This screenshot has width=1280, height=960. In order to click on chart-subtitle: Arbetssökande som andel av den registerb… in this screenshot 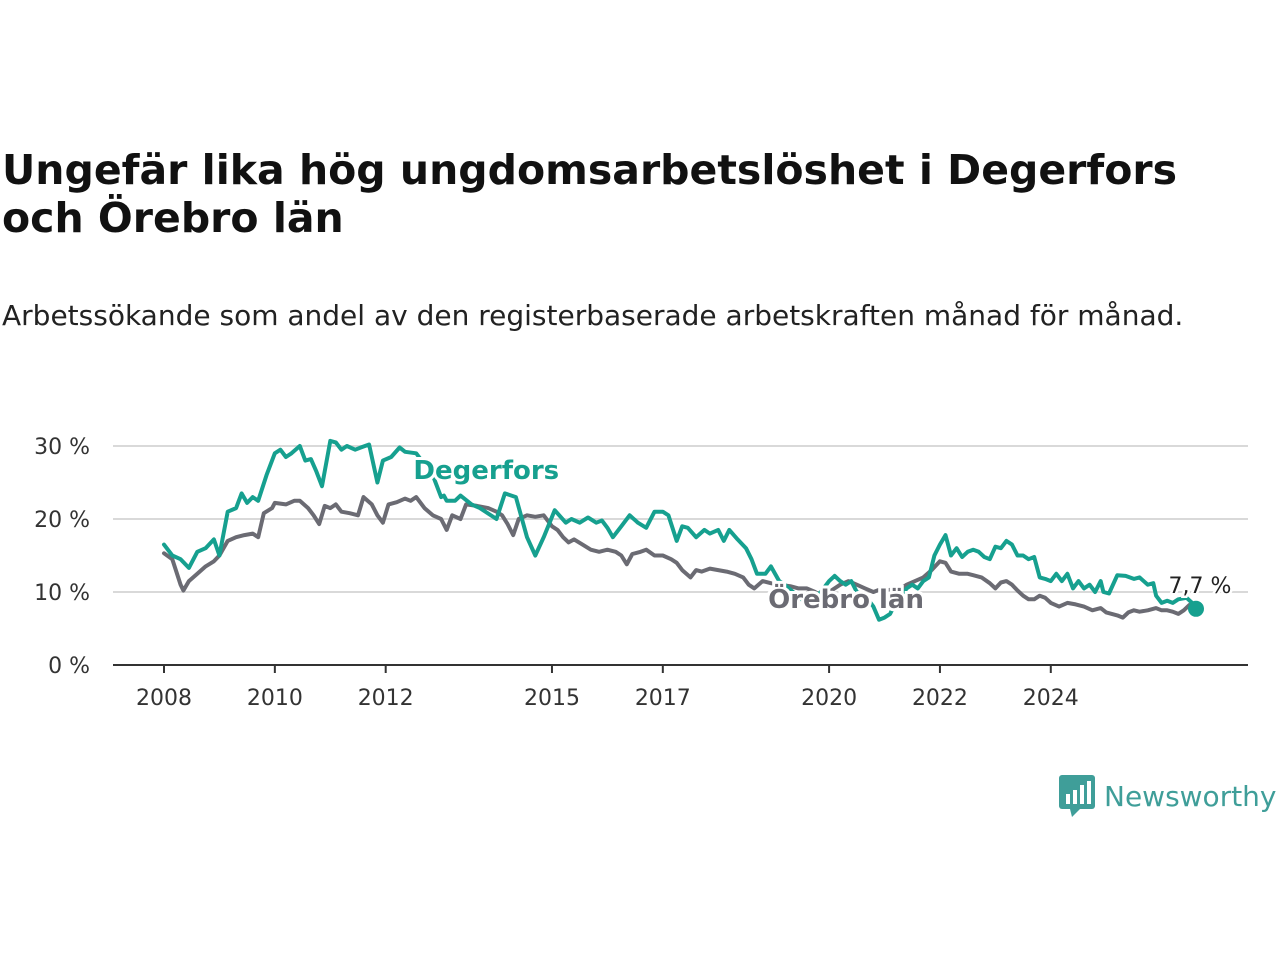, I will do `click(593, 315)`.